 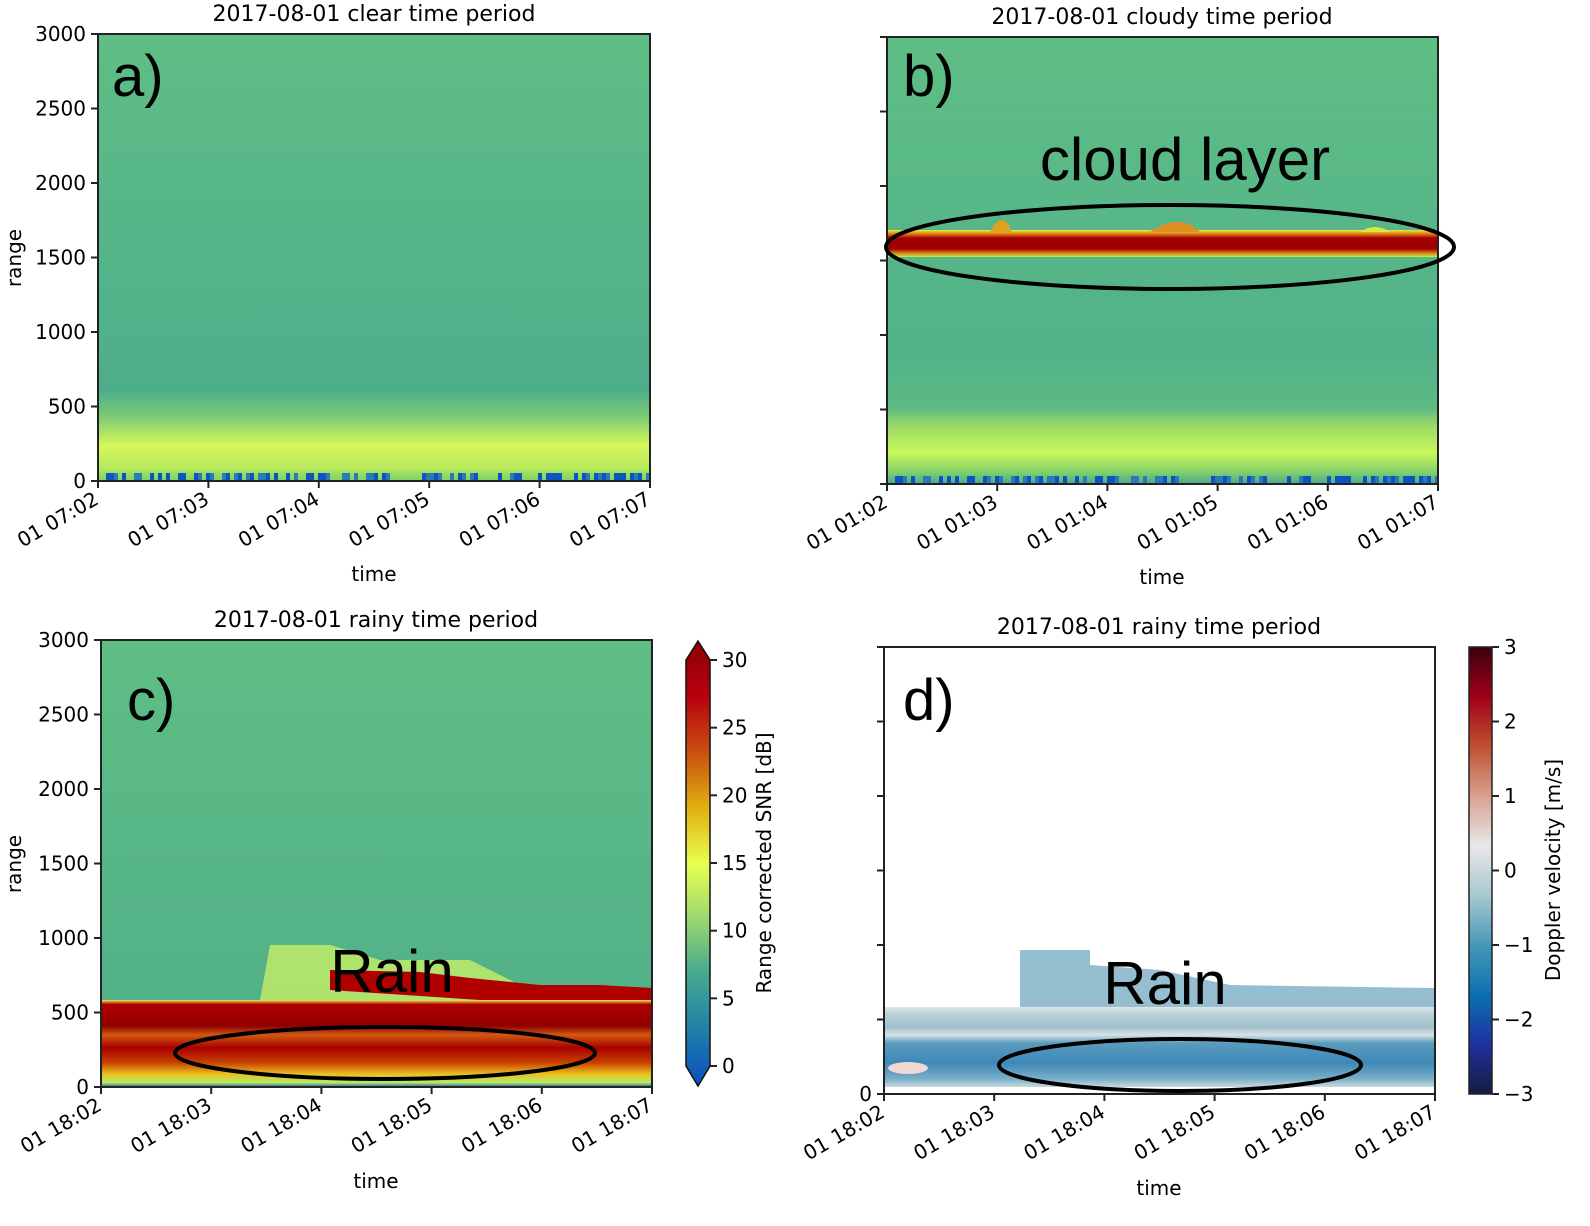 What do you see at coordinates (385, 1053) in the screenshot?
I see `rain-ellipse-c` at bounding box center [385, 1053].